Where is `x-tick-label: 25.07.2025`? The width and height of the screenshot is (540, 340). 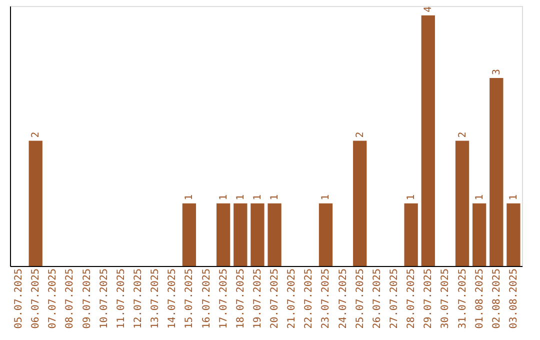 x-tick-label: 25.07.2025 is located at coordinates (360, 298).